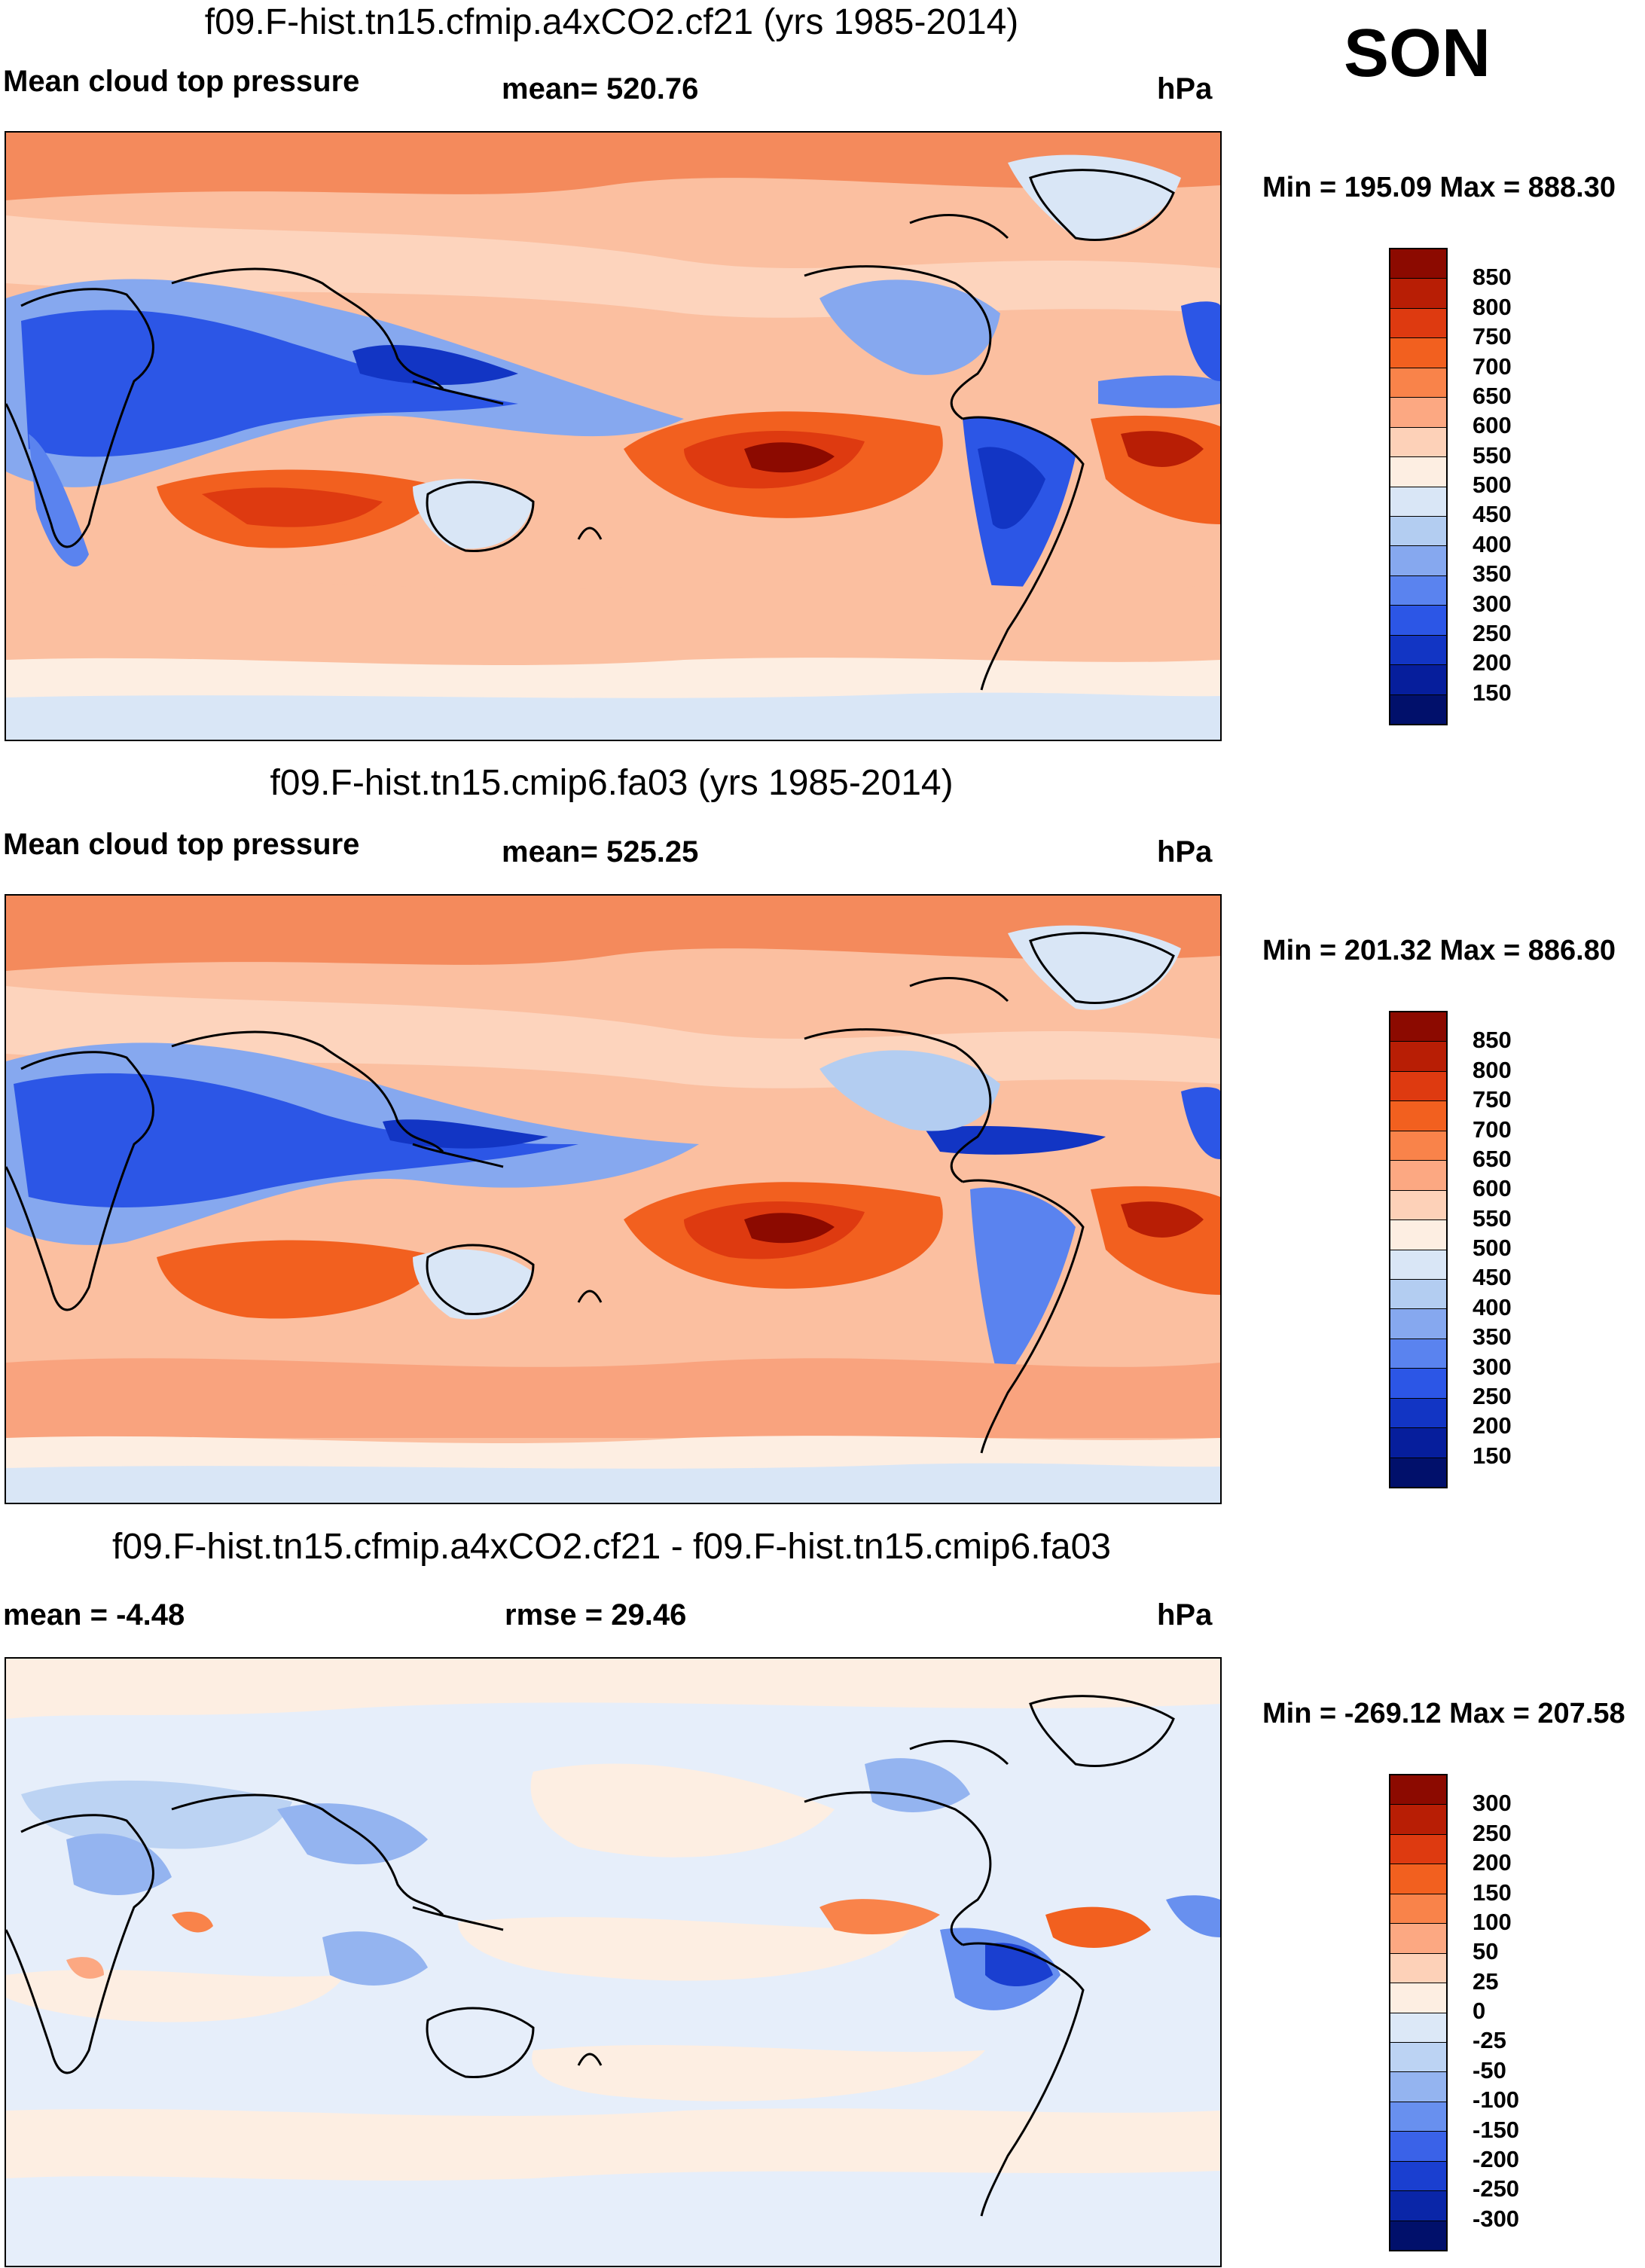 This screenshot has height=2268, width=1645. What do you see at coordinates (1418, 1250) in the screenshot?
I see `panel2-colorbar` at bounding box center [1418, 1250].